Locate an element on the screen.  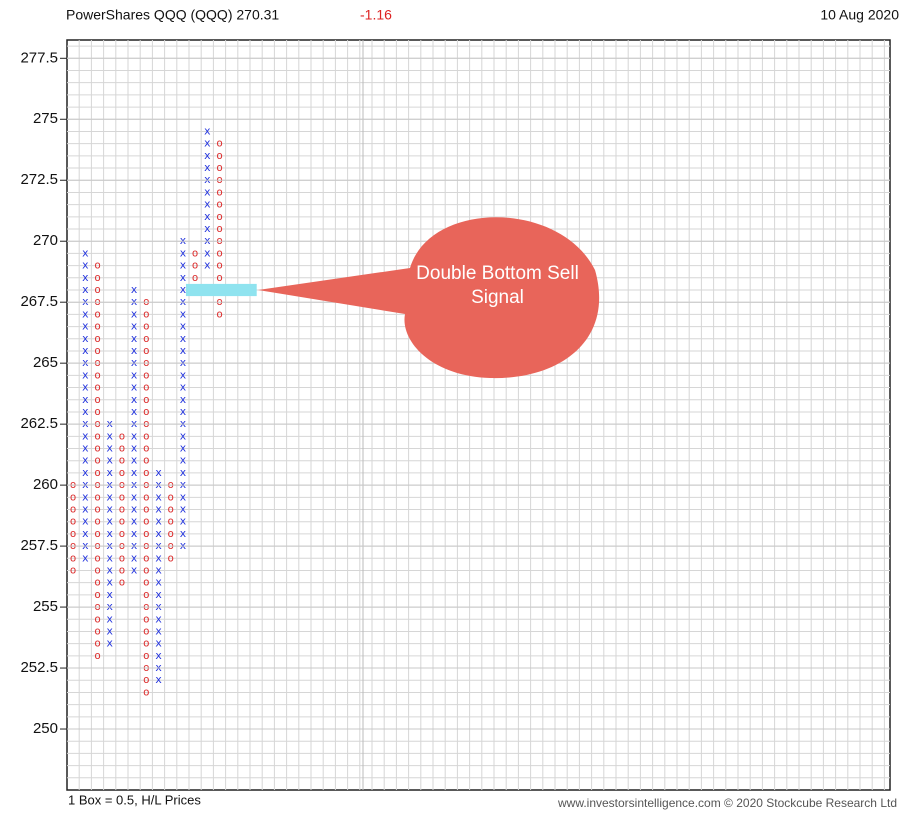
y-tick-label: 252.5 is located at coordinates (39, 667).